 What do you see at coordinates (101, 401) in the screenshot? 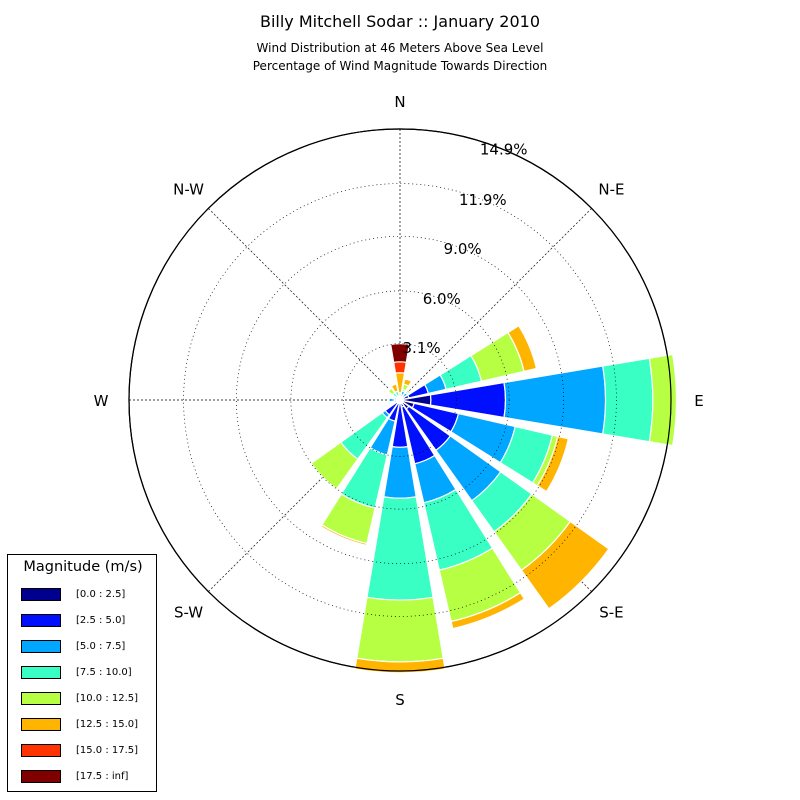
I see `direction-label: W` at bounding box center [101, 401].